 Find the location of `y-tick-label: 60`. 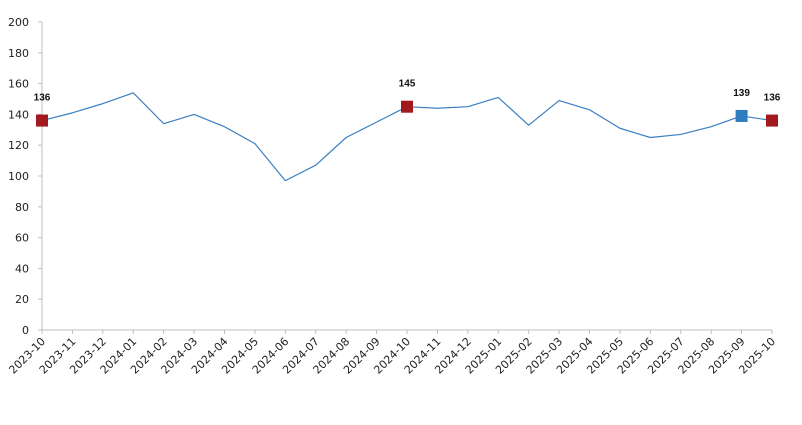

y-tick-label: 60 is located at coordinates (22, 238).